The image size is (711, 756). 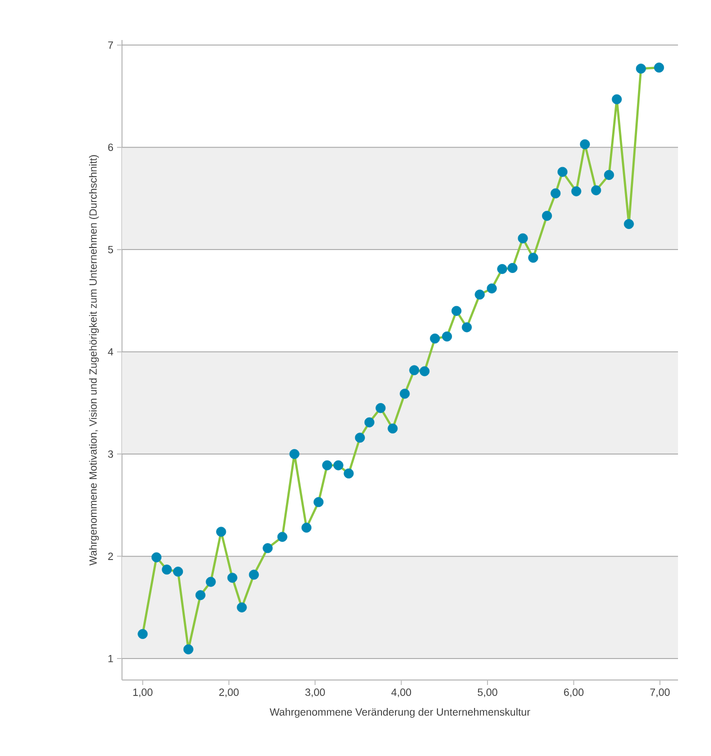 What do you see at coordinates (110, 556) in the screenshot?
I see `y-tick-label: 2` at bounding box center [110, 556].